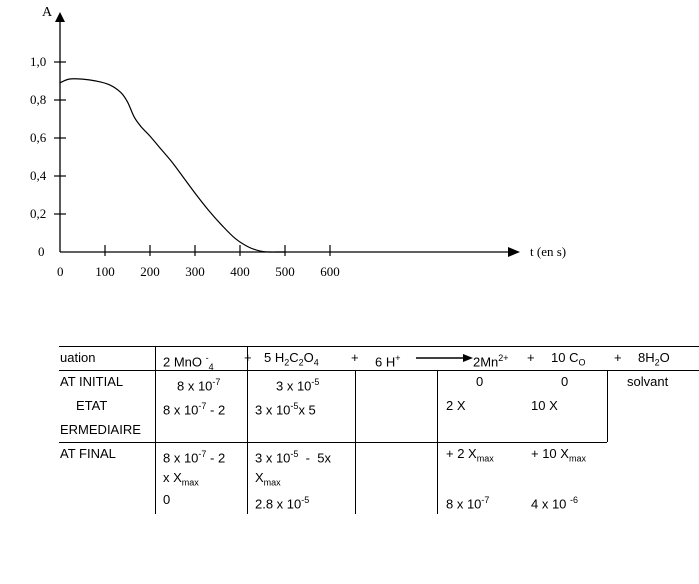 This screenshot has height=584, width=699. I want to click on row-final-mn: + 2 Xmax, so click(470, 456).